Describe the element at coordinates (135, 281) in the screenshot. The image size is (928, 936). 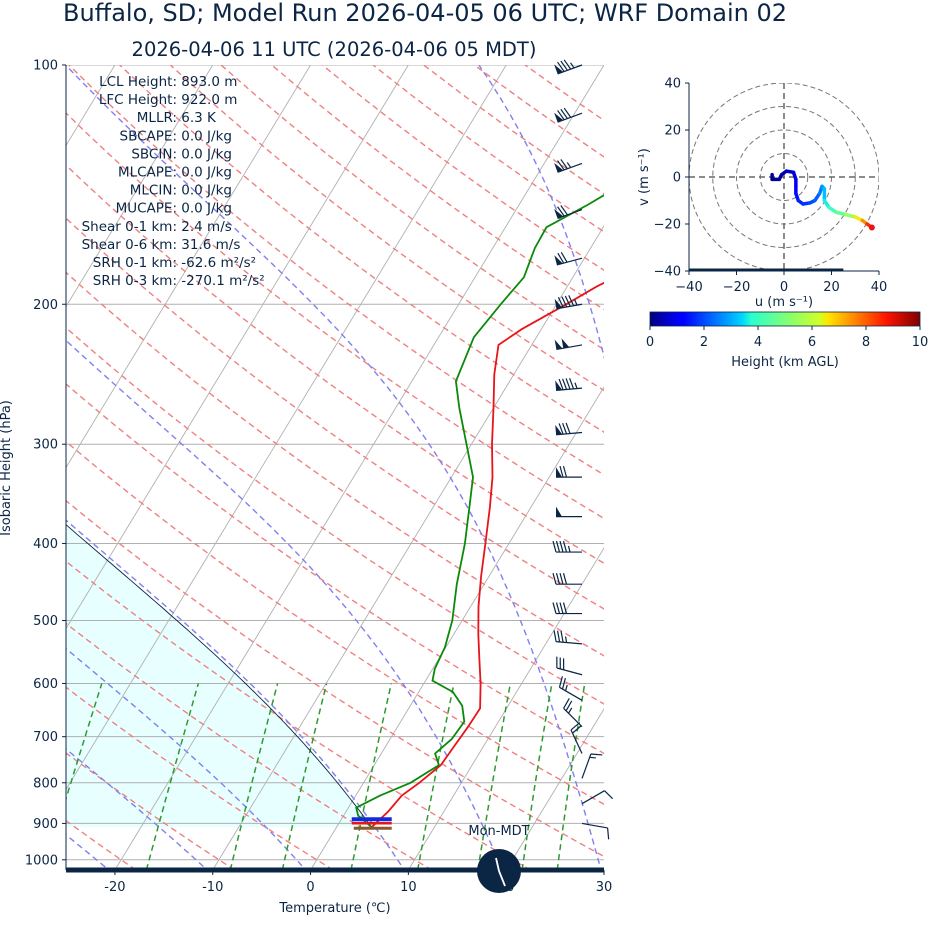
I see `stat-label: SRH 0-3 km:` at that location.